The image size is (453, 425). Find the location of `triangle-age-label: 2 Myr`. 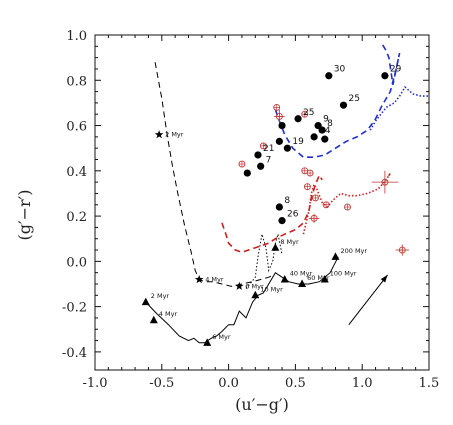

triangle-age-label: 2 Myr is located at coordinates (160, 296).